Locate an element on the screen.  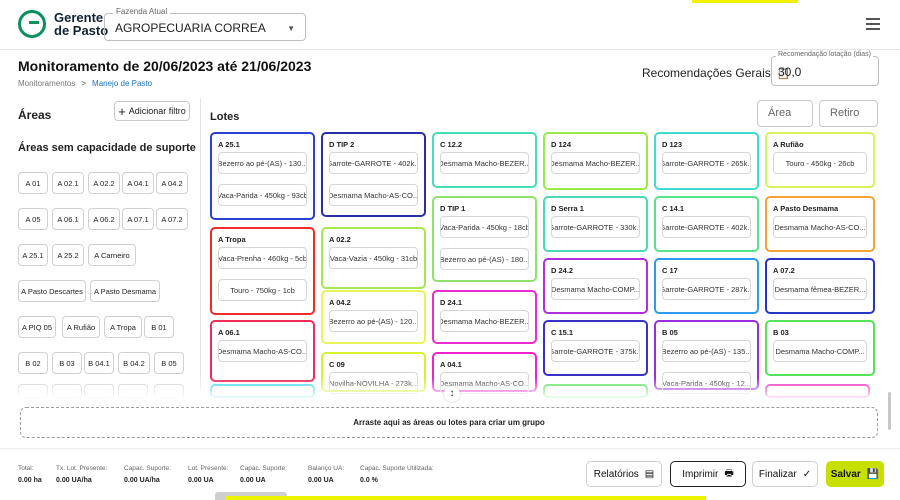
area-chip: A 04.2 is located at coordinates (172, 183).